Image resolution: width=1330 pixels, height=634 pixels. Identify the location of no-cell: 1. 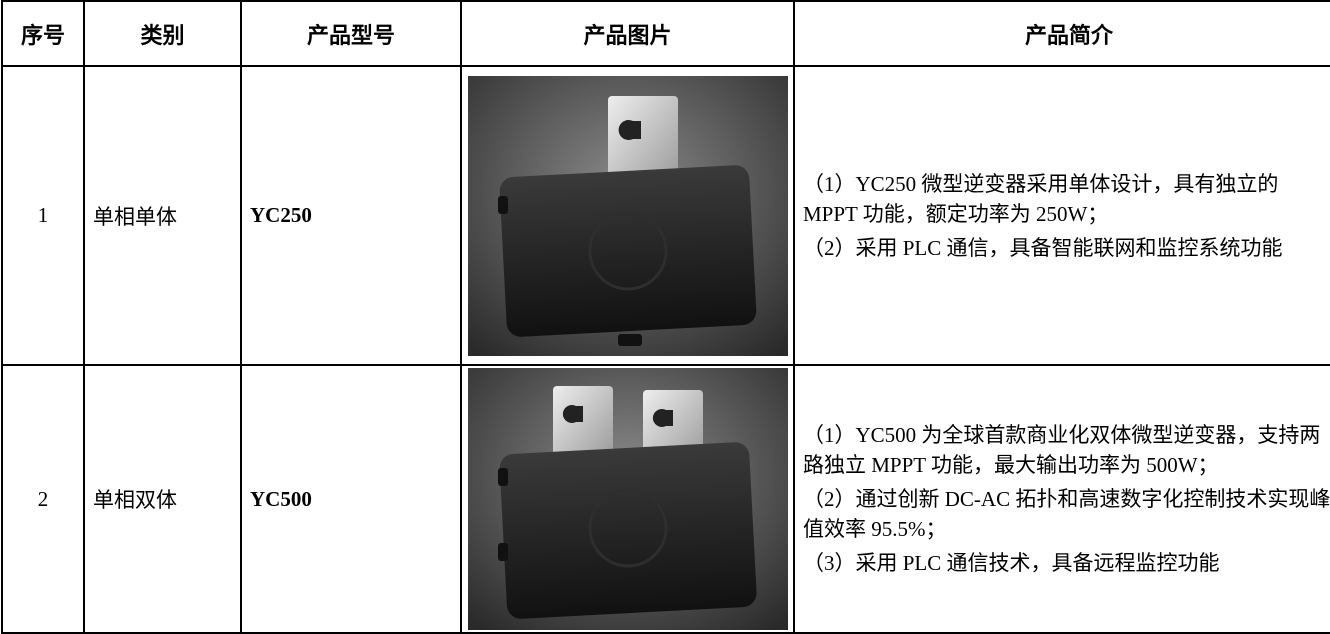
(43, 215).